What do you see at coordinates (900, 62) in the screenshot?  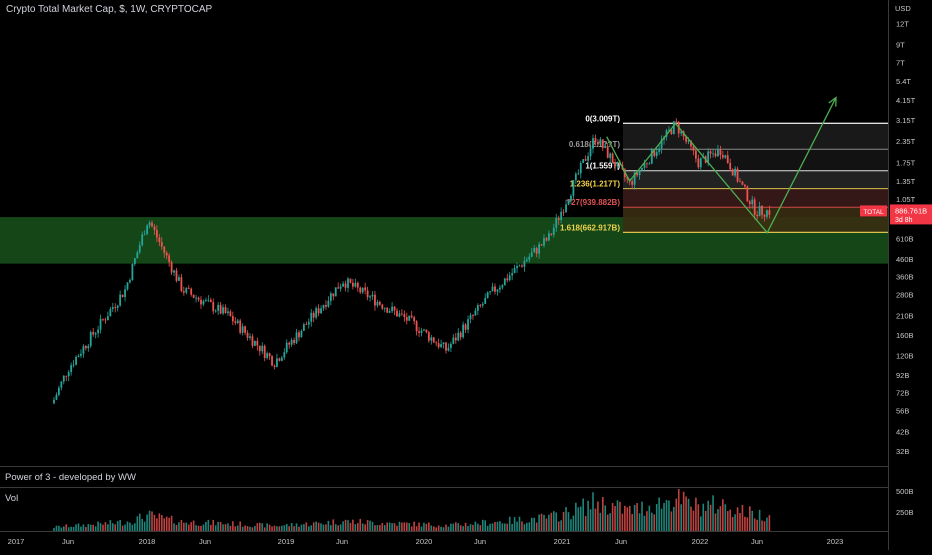 I see `price-tick-label: 7T` at bounding box center [900, 62].